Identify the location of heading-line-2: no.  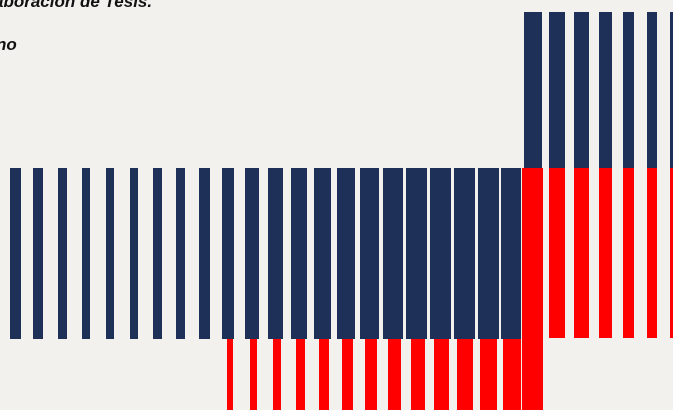
(8, 44).